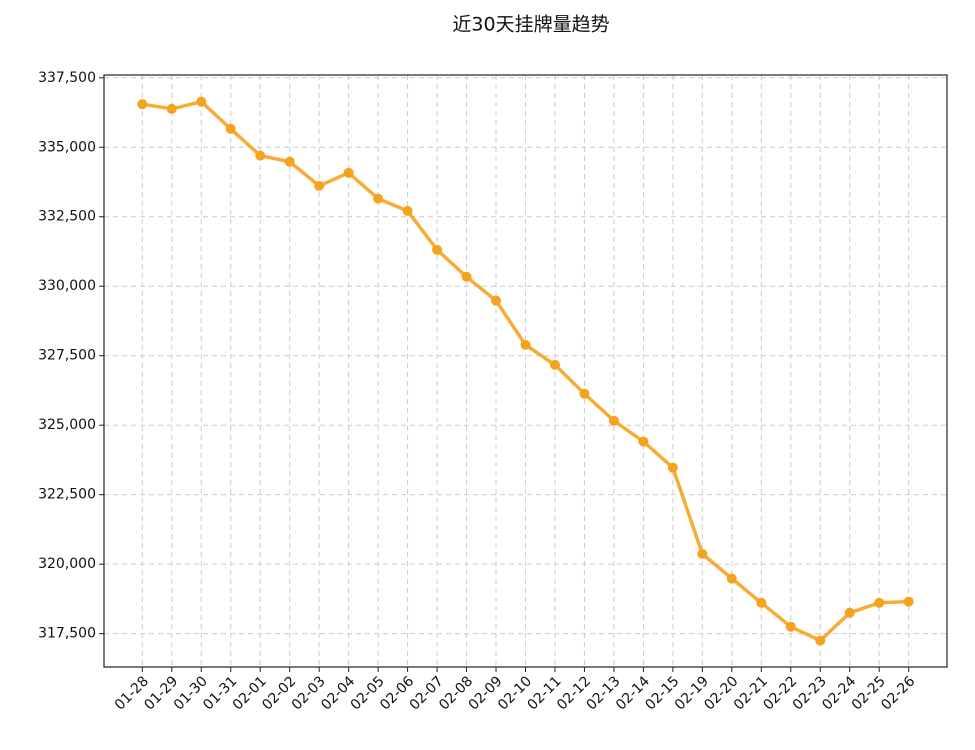 The width and height of the screenshot is (975, 750). I want to click on x-tick-label: 02-26, so click(898, 693).